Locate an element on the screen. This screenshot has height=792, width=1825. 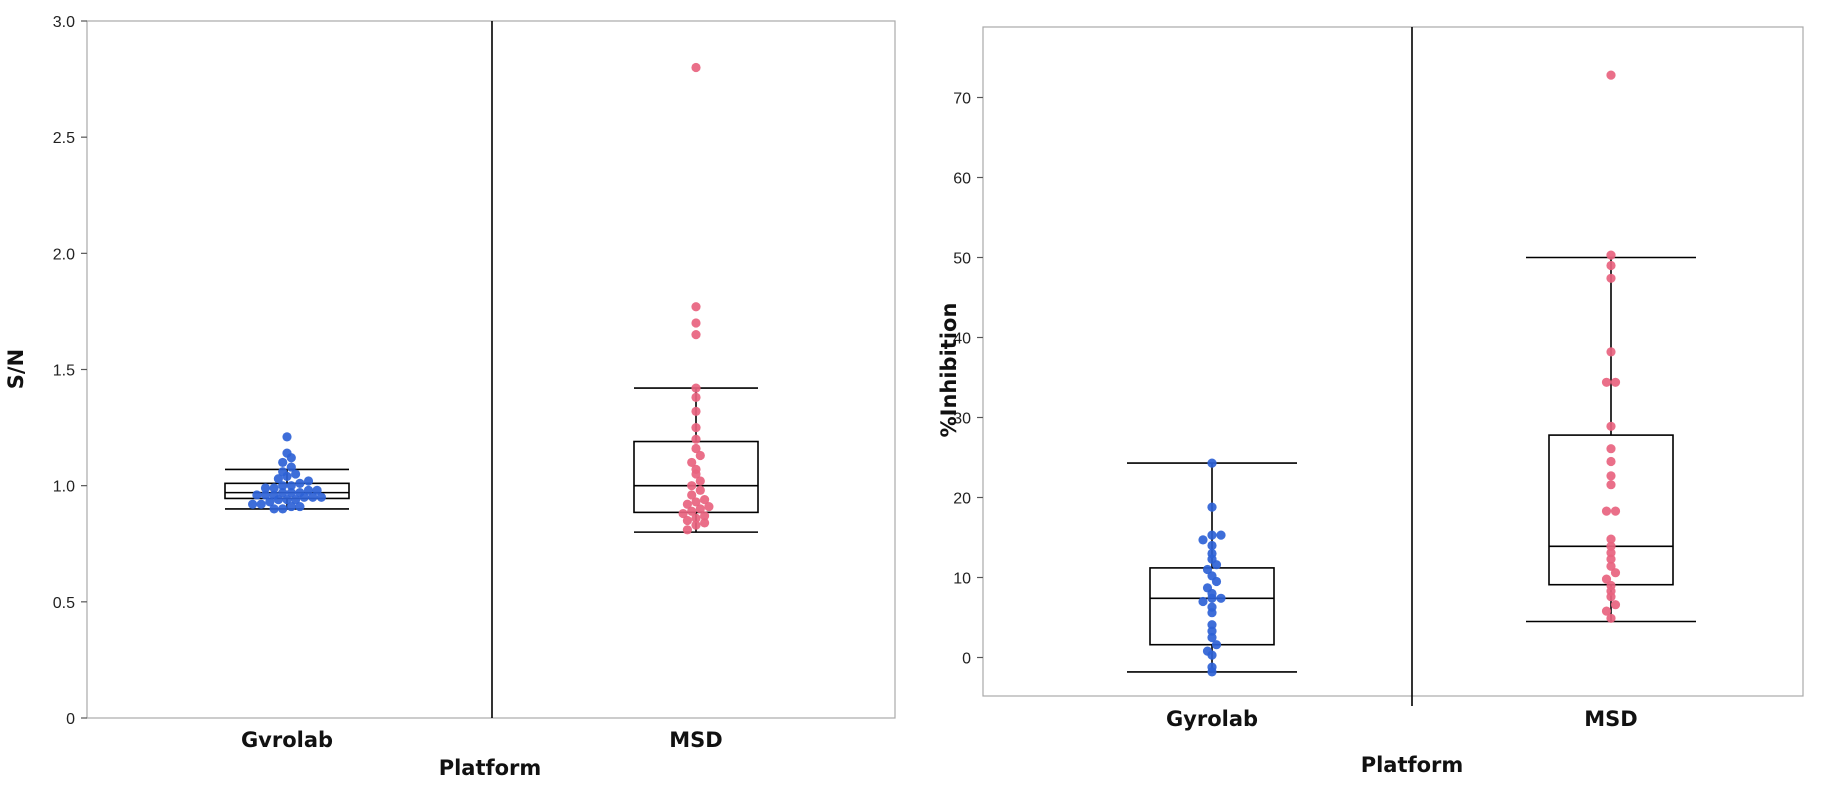
y-axis: 0 0.5 1.0 1.5 2.0 2.5 3.0 is located at coordinates (70, 371).